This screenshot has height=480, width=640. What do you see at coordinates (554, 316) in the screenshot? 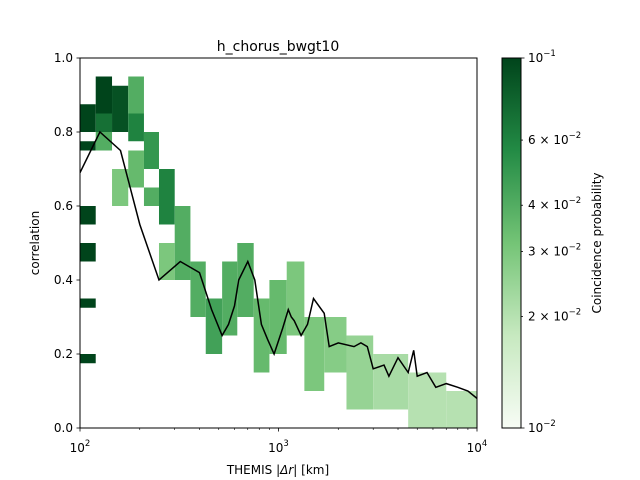
I see `colorbar-tick-label: 2 × 10⁻²` at bounding box center [554, 316].